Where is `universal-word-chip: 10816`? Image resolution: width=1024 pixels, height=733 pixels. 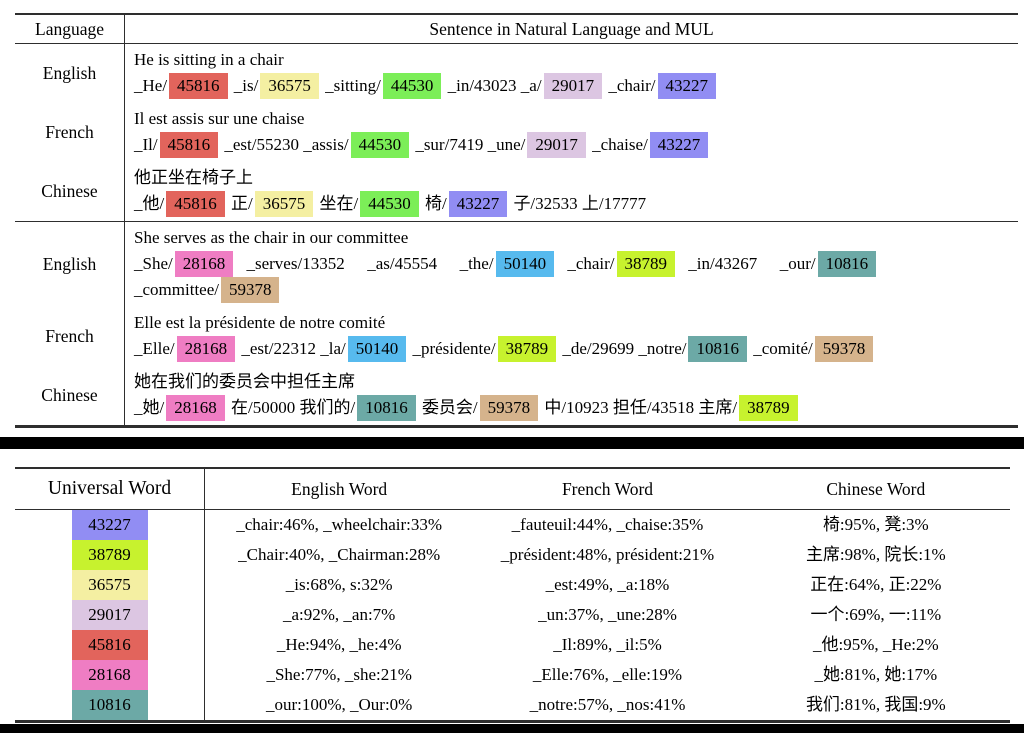 universal-word-chip: 10816 is located at coordinates (109, 705).